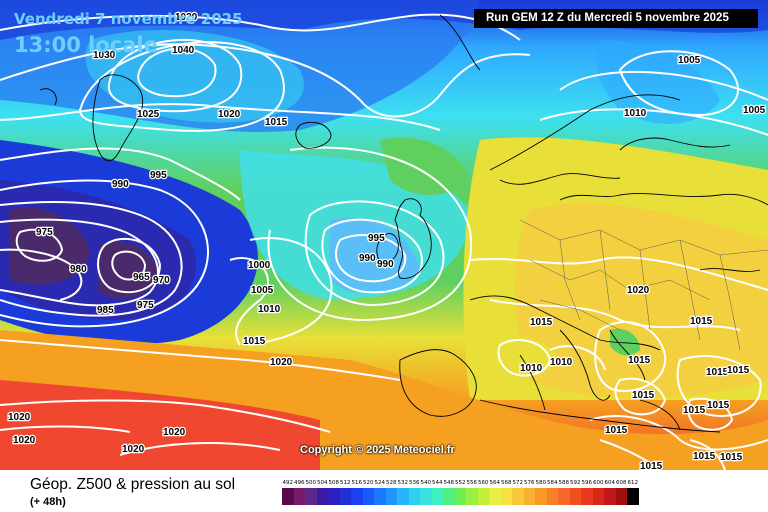 This screenshot has height=512, width=768. What do you see at coordinates (552, 483) in the screenshot?
I see `scale-label: 584` at bounding box center [552, 483].